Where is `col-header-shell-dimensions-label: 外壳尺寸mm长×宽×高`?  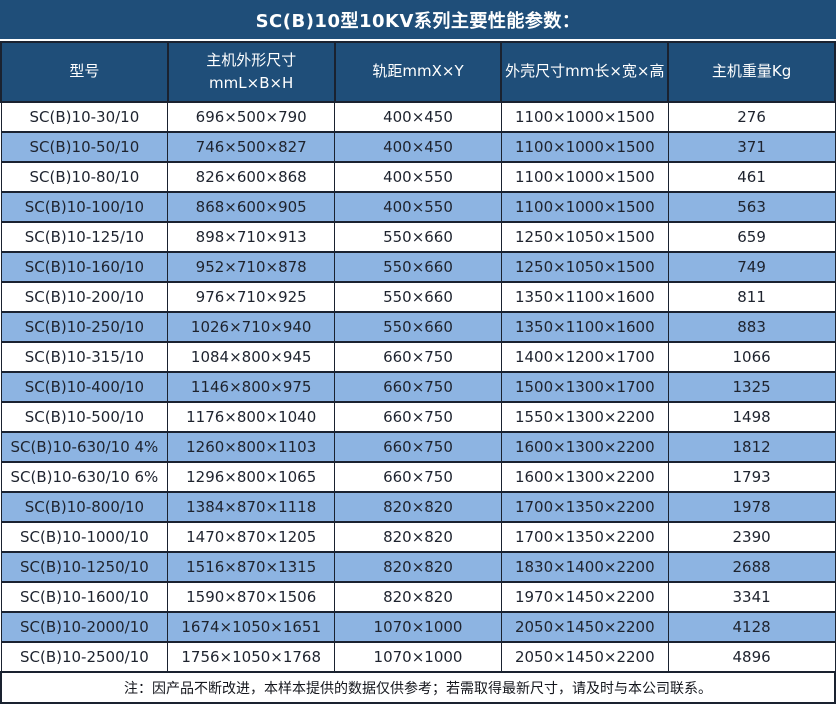
col-header-shell-dimensions-label: 外壳尺寸mm长×宽×高 is located at coordinates (585, 71).